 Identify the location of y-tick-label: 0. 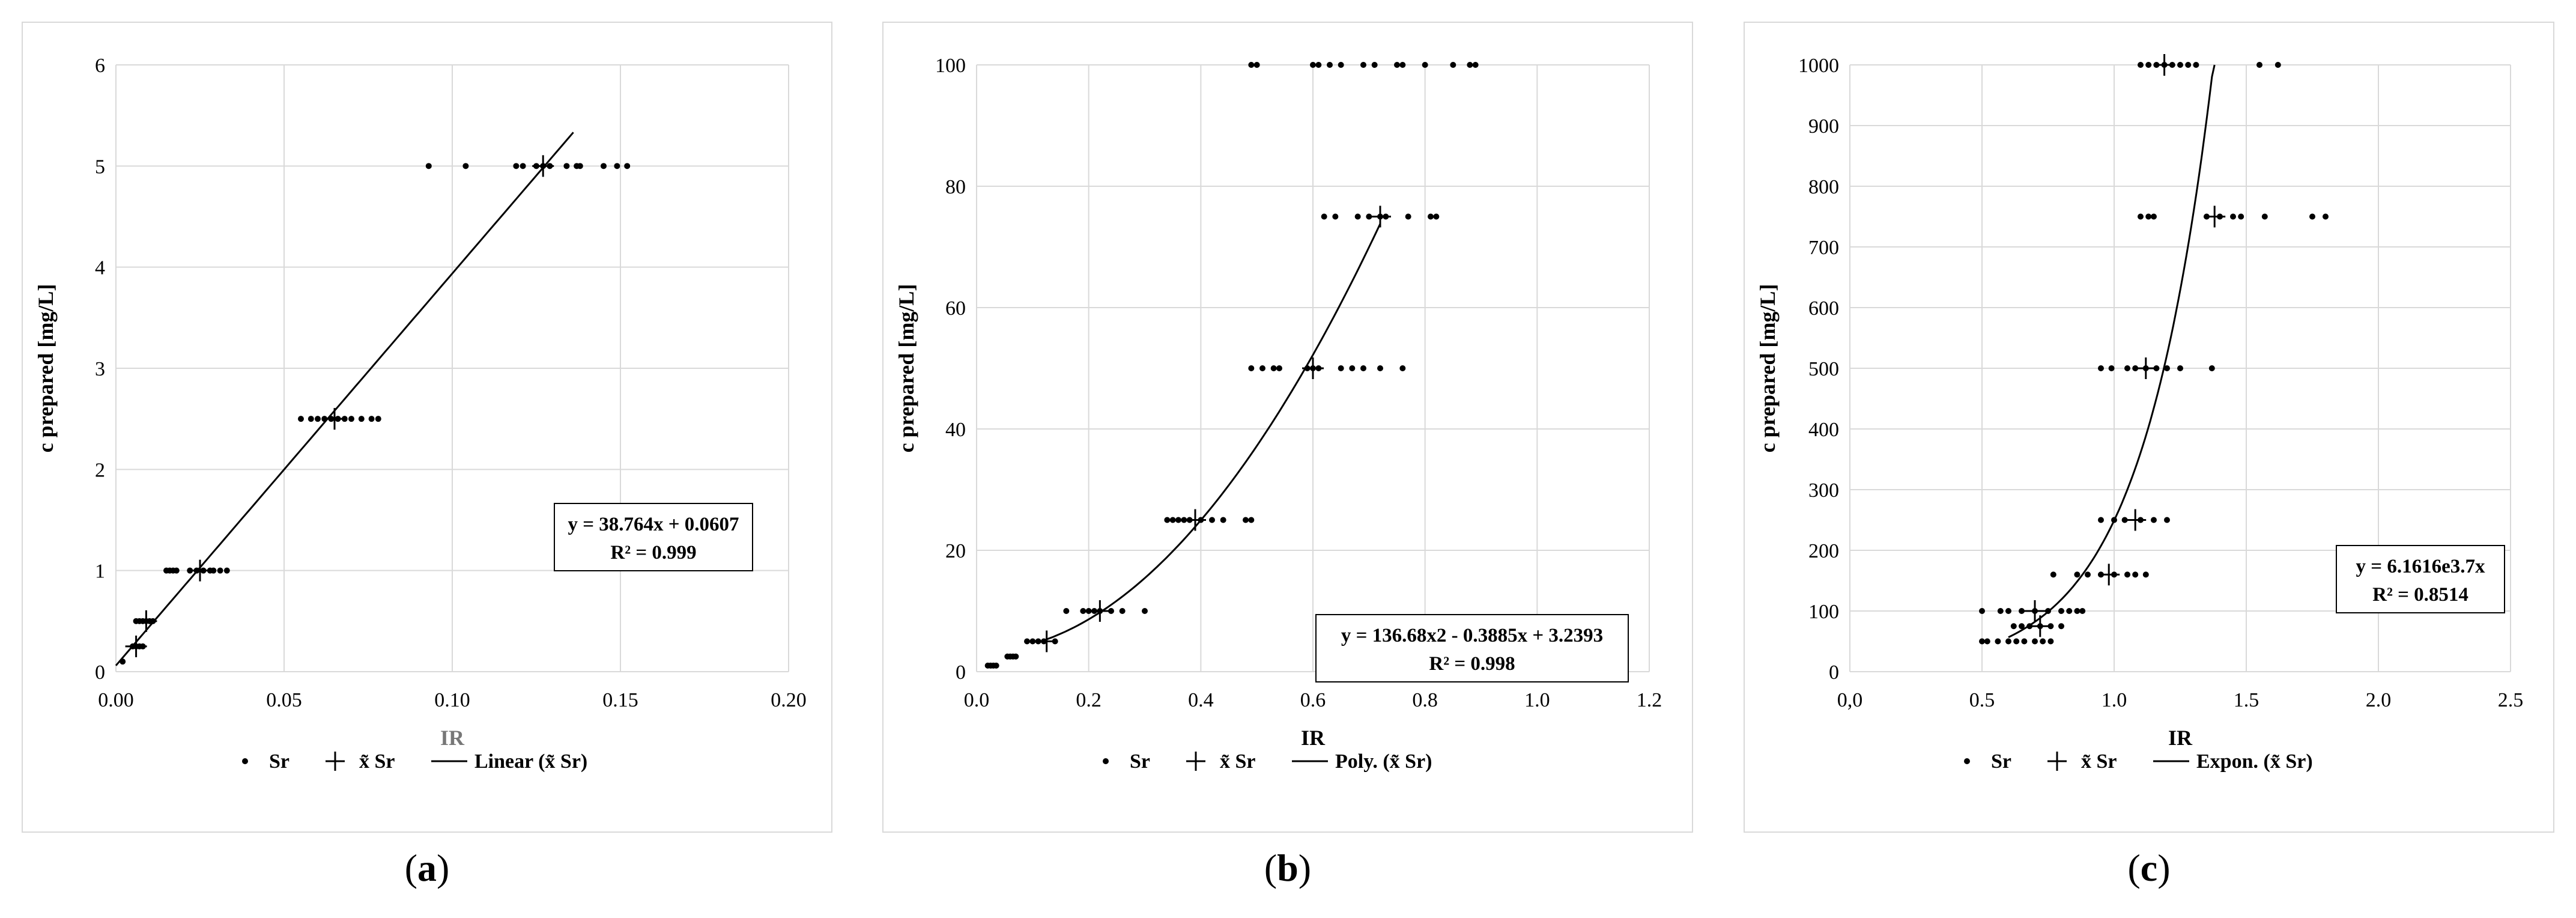
(961, 672).